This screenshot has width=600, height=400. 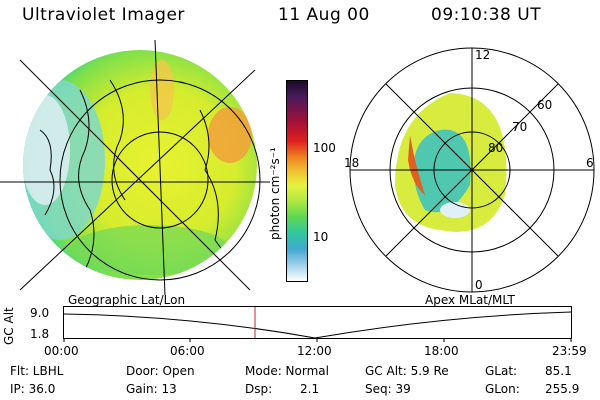 What do you see at coordinates (324, 15) in the screenshot?
I see `header-date: 11 Aug 00` at bounding box center [324, 15].